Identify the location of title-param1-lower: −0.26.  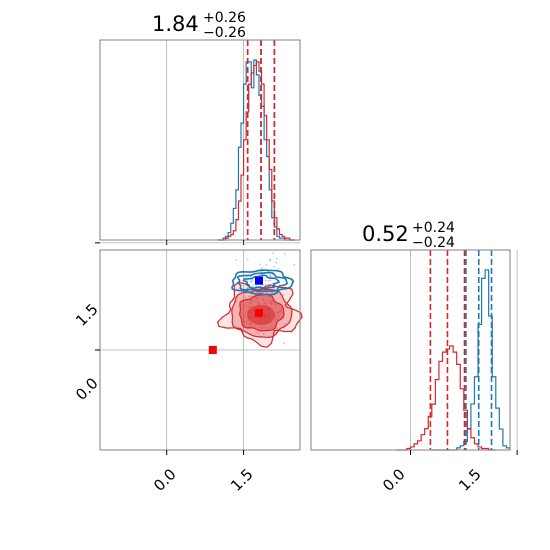
(224, 33).